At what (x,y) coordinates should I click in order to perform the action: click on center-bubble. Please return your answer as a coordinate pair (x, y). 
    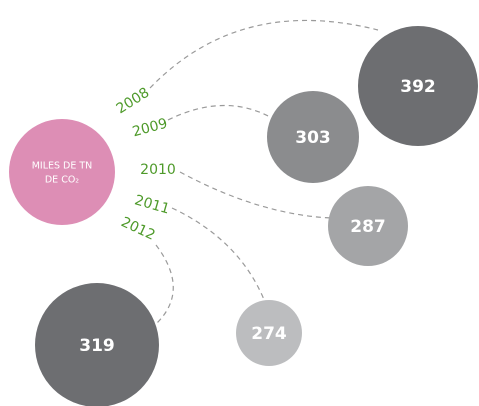
    Looking at the image, I should click on (62, 172).